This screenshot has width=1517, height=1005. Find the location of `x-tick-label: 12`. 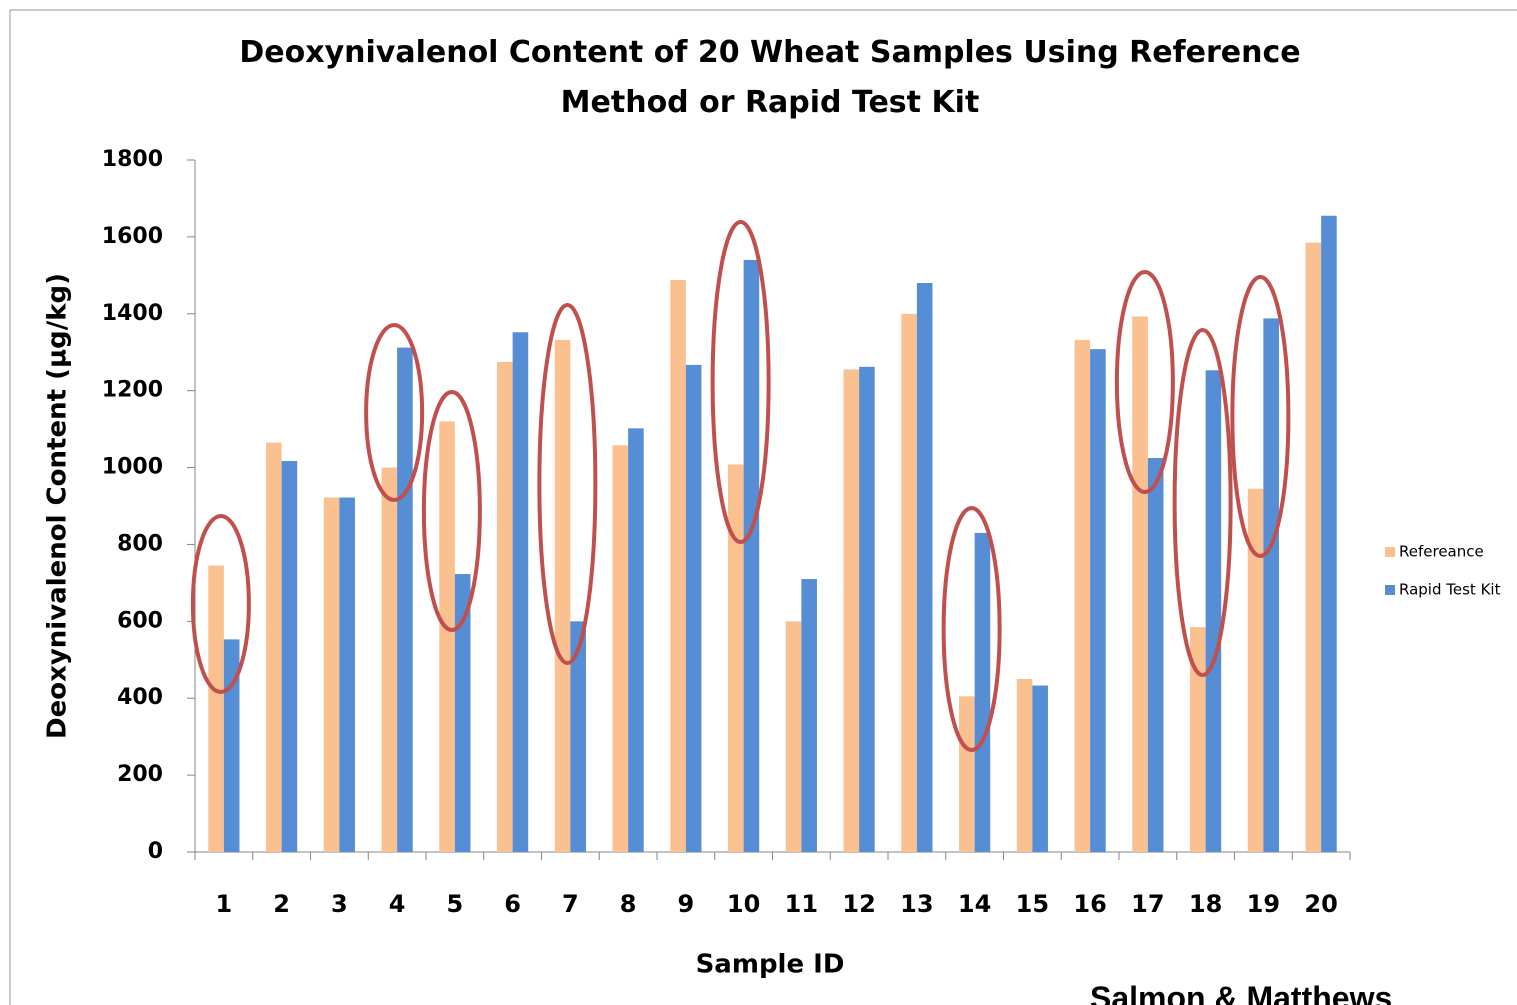

x-tick-label: 12 is located at coordinates (858, 904).